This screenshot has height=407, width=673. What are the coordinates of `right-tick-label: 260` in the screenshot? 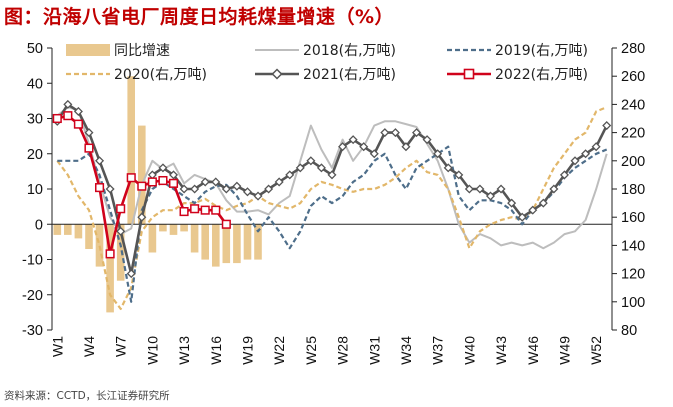 It's located at (633, 77).